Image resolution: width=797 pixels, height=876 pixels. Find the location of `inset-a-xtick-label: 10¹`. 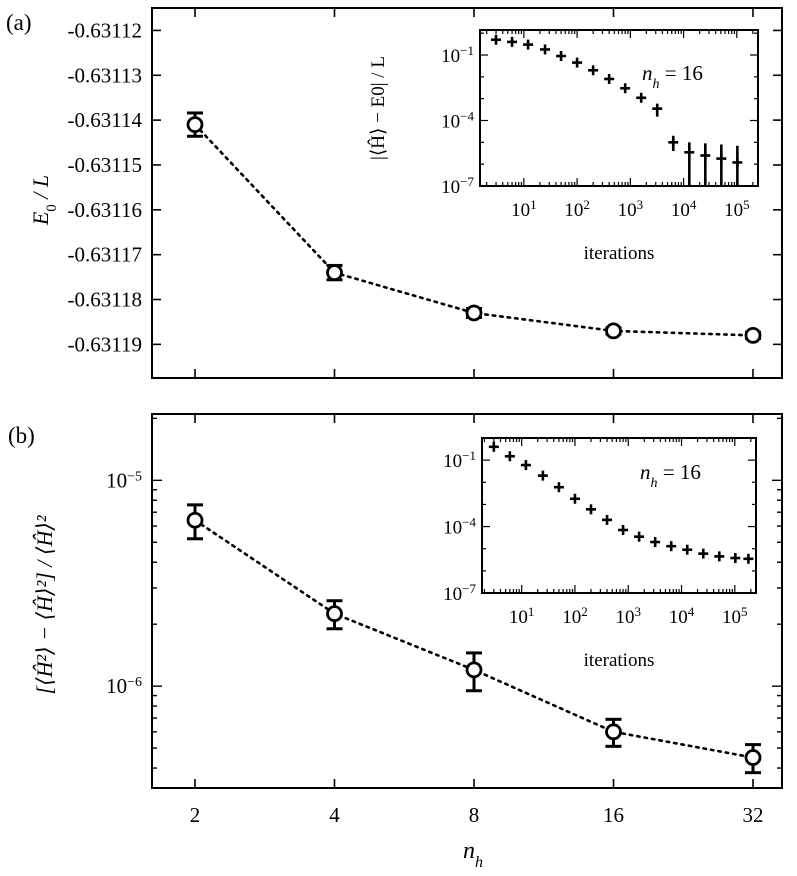

inset-a-xtick-label: 10¹ is located at coordinates (524, 209).